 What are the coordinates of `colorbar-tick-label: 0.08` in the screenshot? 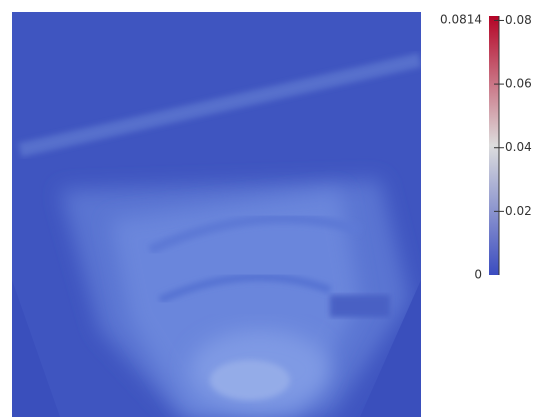 It's located at (518, 20).